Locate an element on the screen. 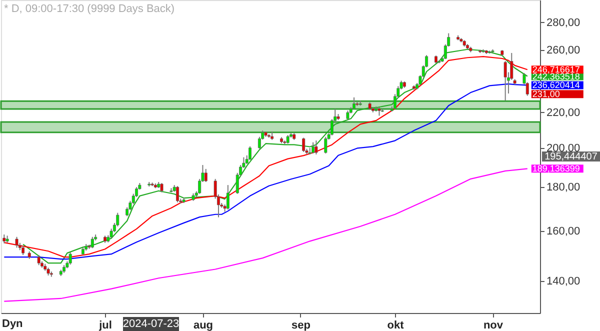 This screenshot has height=331, width=600. y-tick-label: 160,00 is located at coordinates (563, 232).